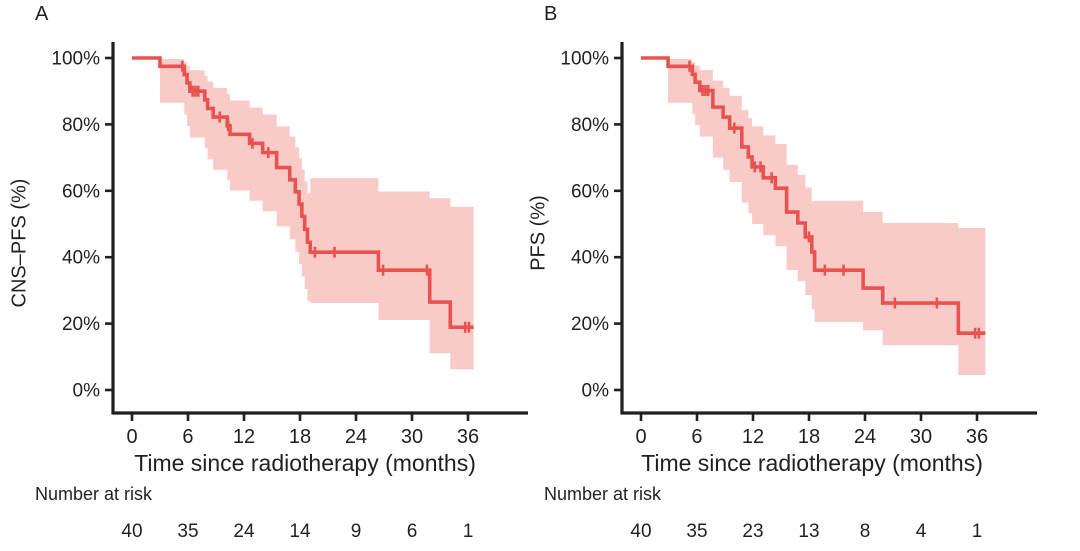 This screenshot has width=1080, height=551. What do you see at coordinates (94, 494) in the screenshot?
I see `panel-a-number-at-risk-label: Number at risk` at bounding box center [94, 494].